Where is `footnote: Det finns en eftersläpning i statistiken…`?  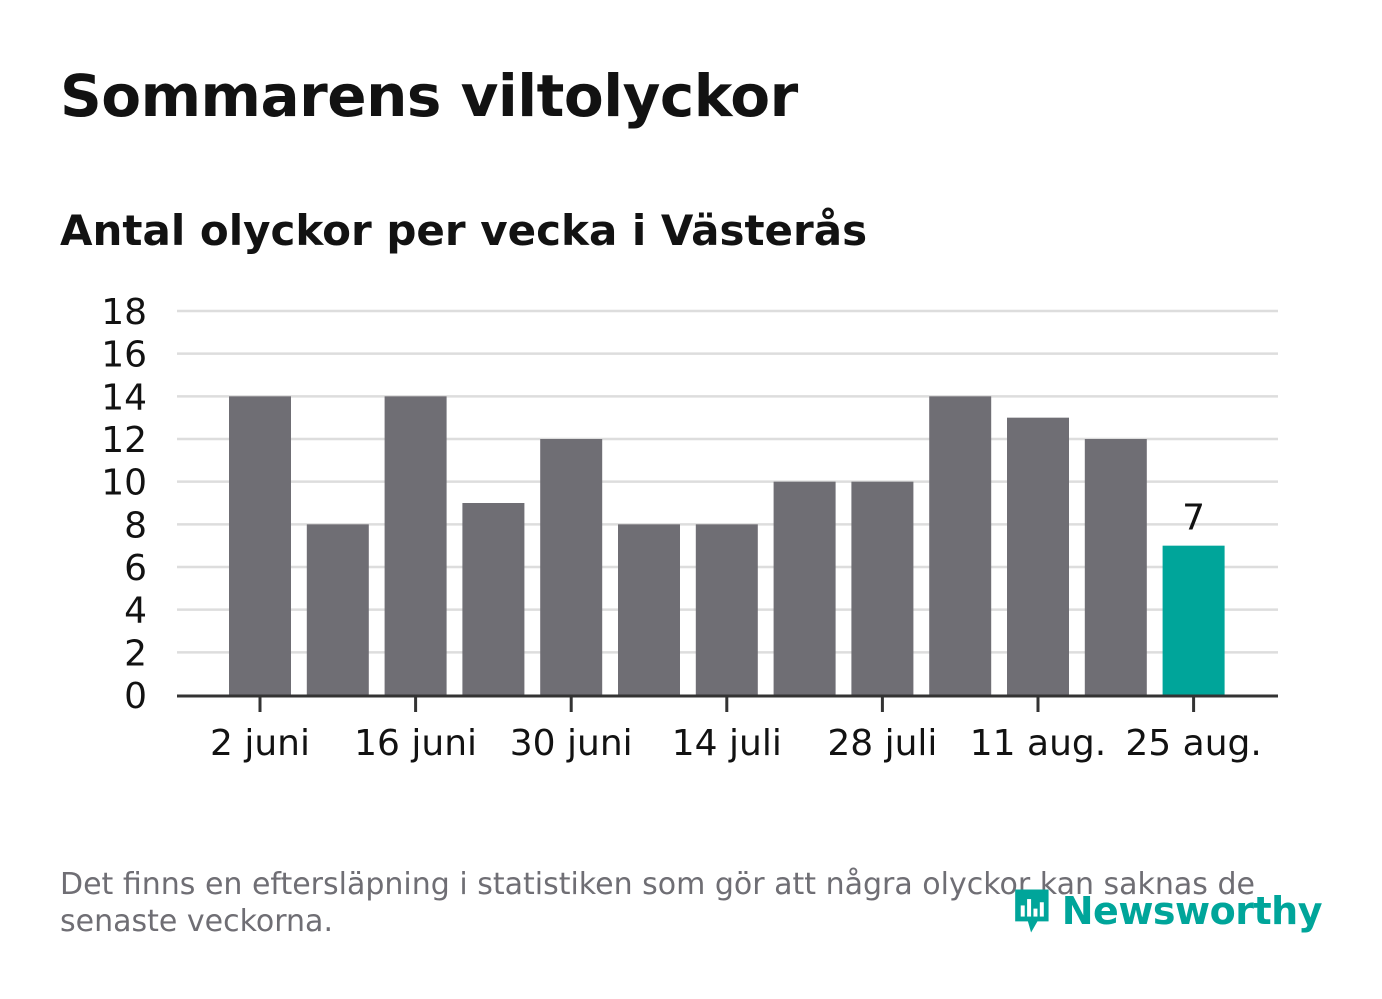 footnote: Det finns en eftersläpning i statistiken… is located at coordinates (657, 903).